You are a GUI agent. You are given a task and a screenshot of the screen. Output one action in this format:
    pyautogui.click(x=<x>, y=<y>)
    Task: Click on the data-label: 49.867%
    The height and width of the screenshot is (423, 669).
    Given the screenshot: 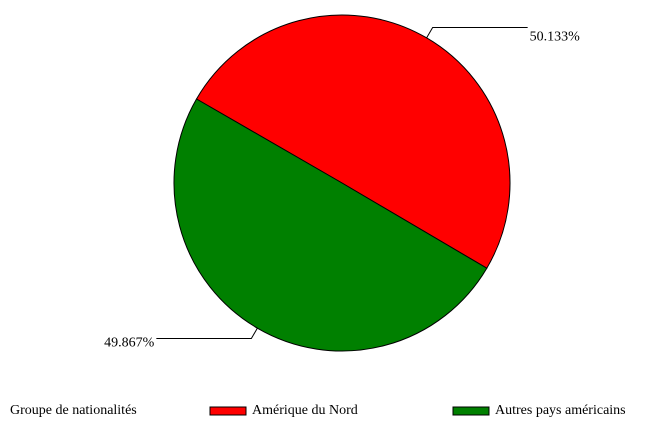 What is the action you would take?
    pyautogui.click(x=129, y=343)
    